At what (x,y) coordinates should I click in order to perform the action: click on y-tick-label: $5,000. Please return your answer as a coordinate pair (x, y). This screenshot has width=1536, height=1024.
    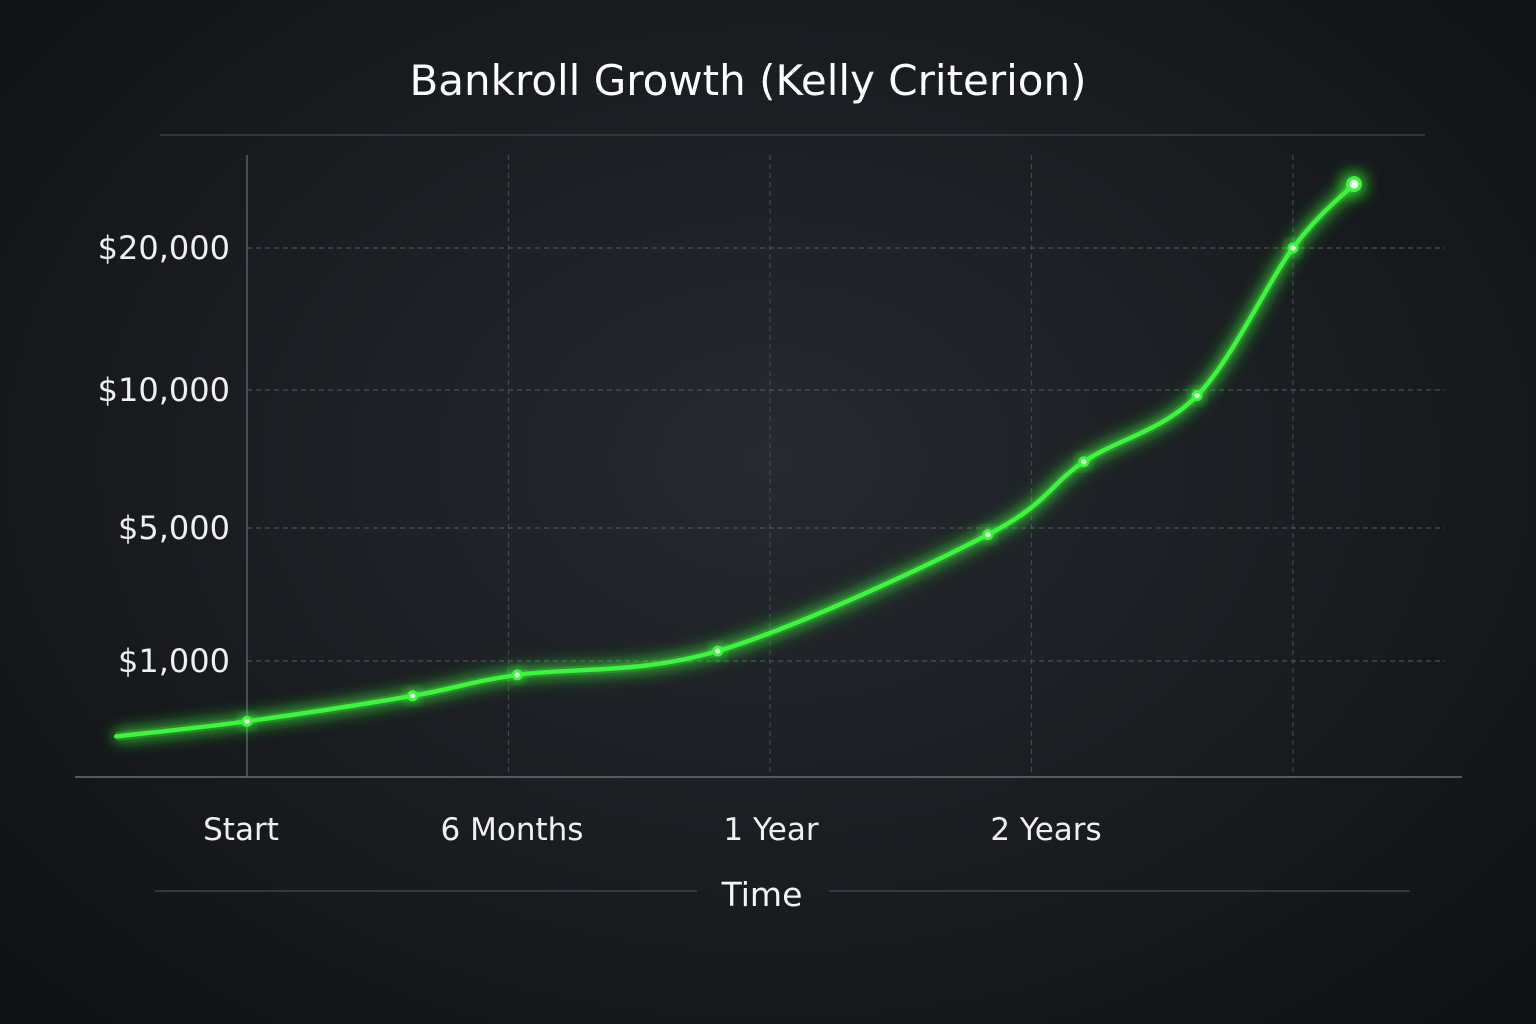
    Looking at the image, I should click on (174, 528).